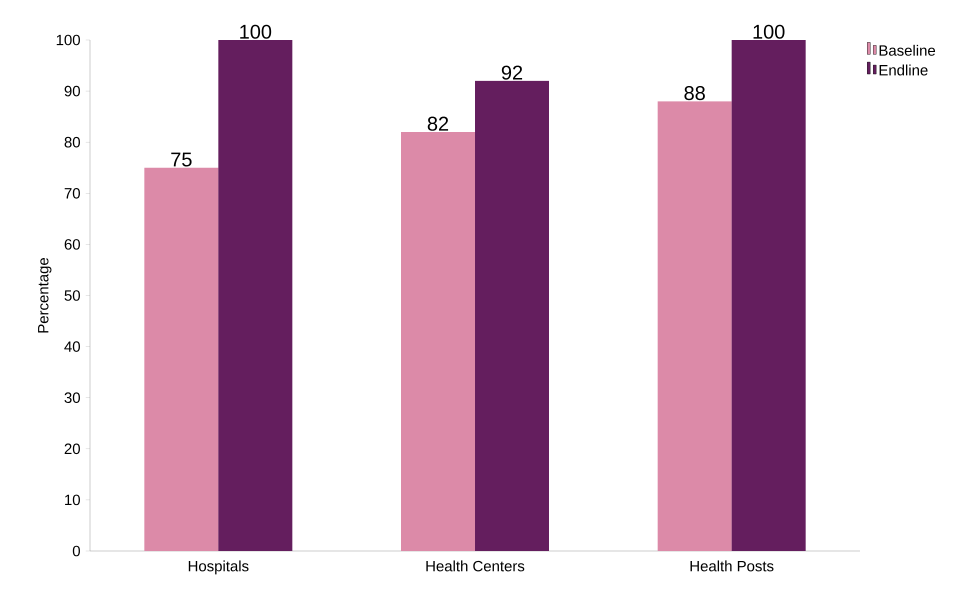 The height and width of the screenshot is (592, 964). What do you see at coordinates (181, 159) in the screenshot?
I see `data-label: 75` at bounding box center [181, 159].